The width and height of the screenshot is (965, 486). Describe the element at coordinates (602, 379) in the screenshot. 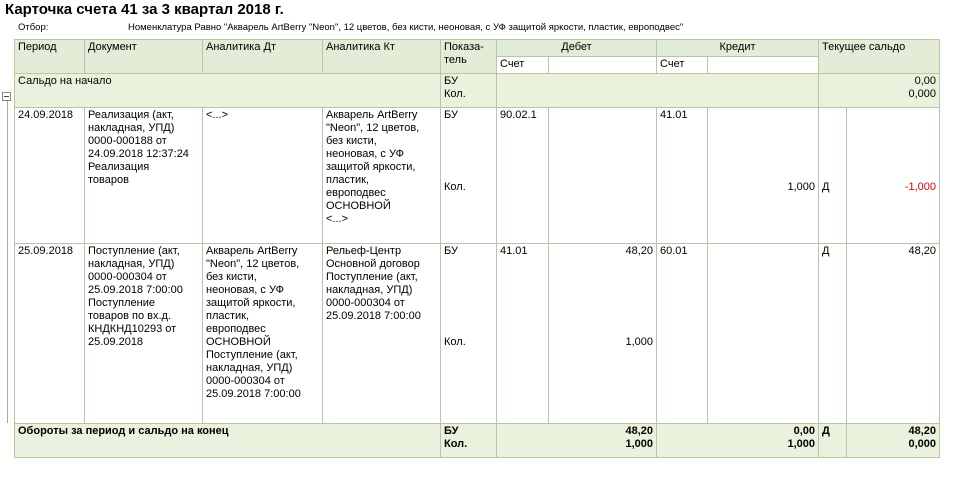

I see `row-debit-qty: 1,000` at that location.